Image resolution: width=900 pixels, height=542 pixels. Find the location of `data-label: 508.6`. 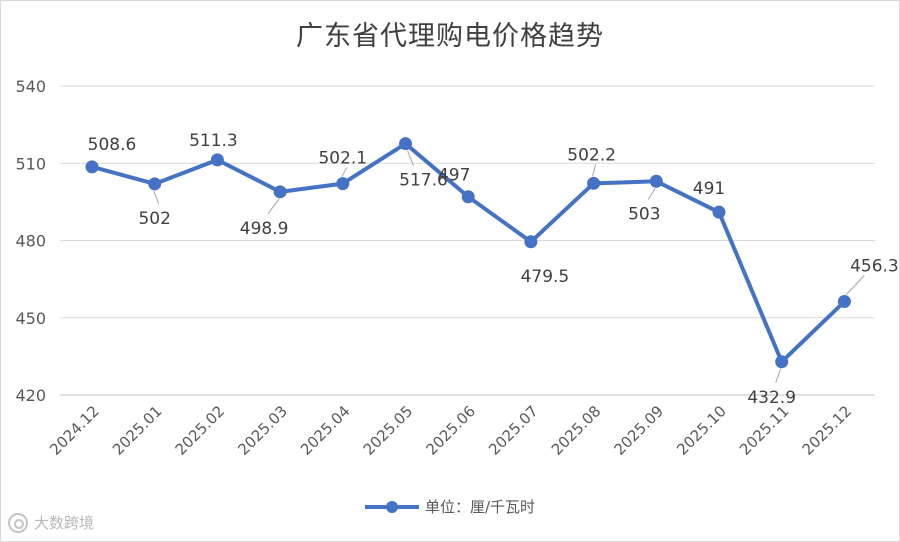

data-label: 508.6 is located at coordinates (112, 145).